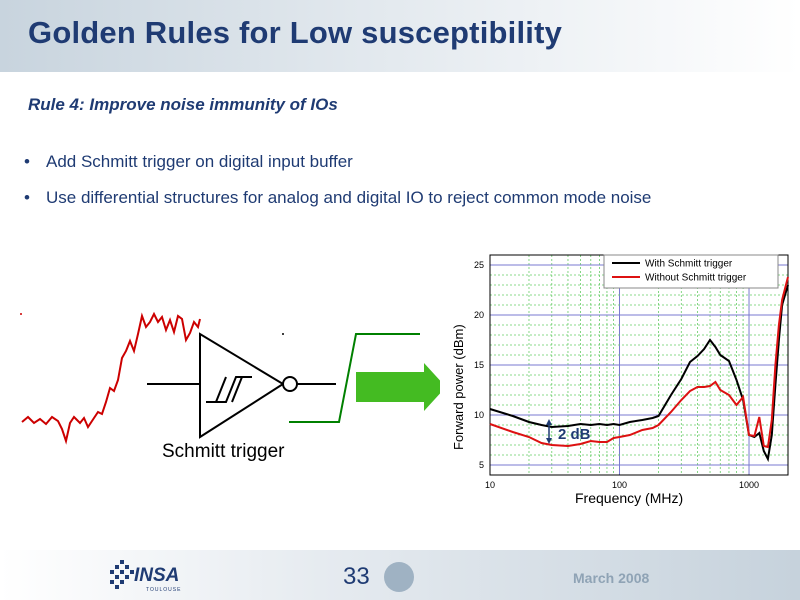 This screenshot has height=600, width=800. What do you see at coordinates (458, 387) in the screenshot?
I see `y-axis-label: Forward power (dBm)` at bounding box center [458, 387].